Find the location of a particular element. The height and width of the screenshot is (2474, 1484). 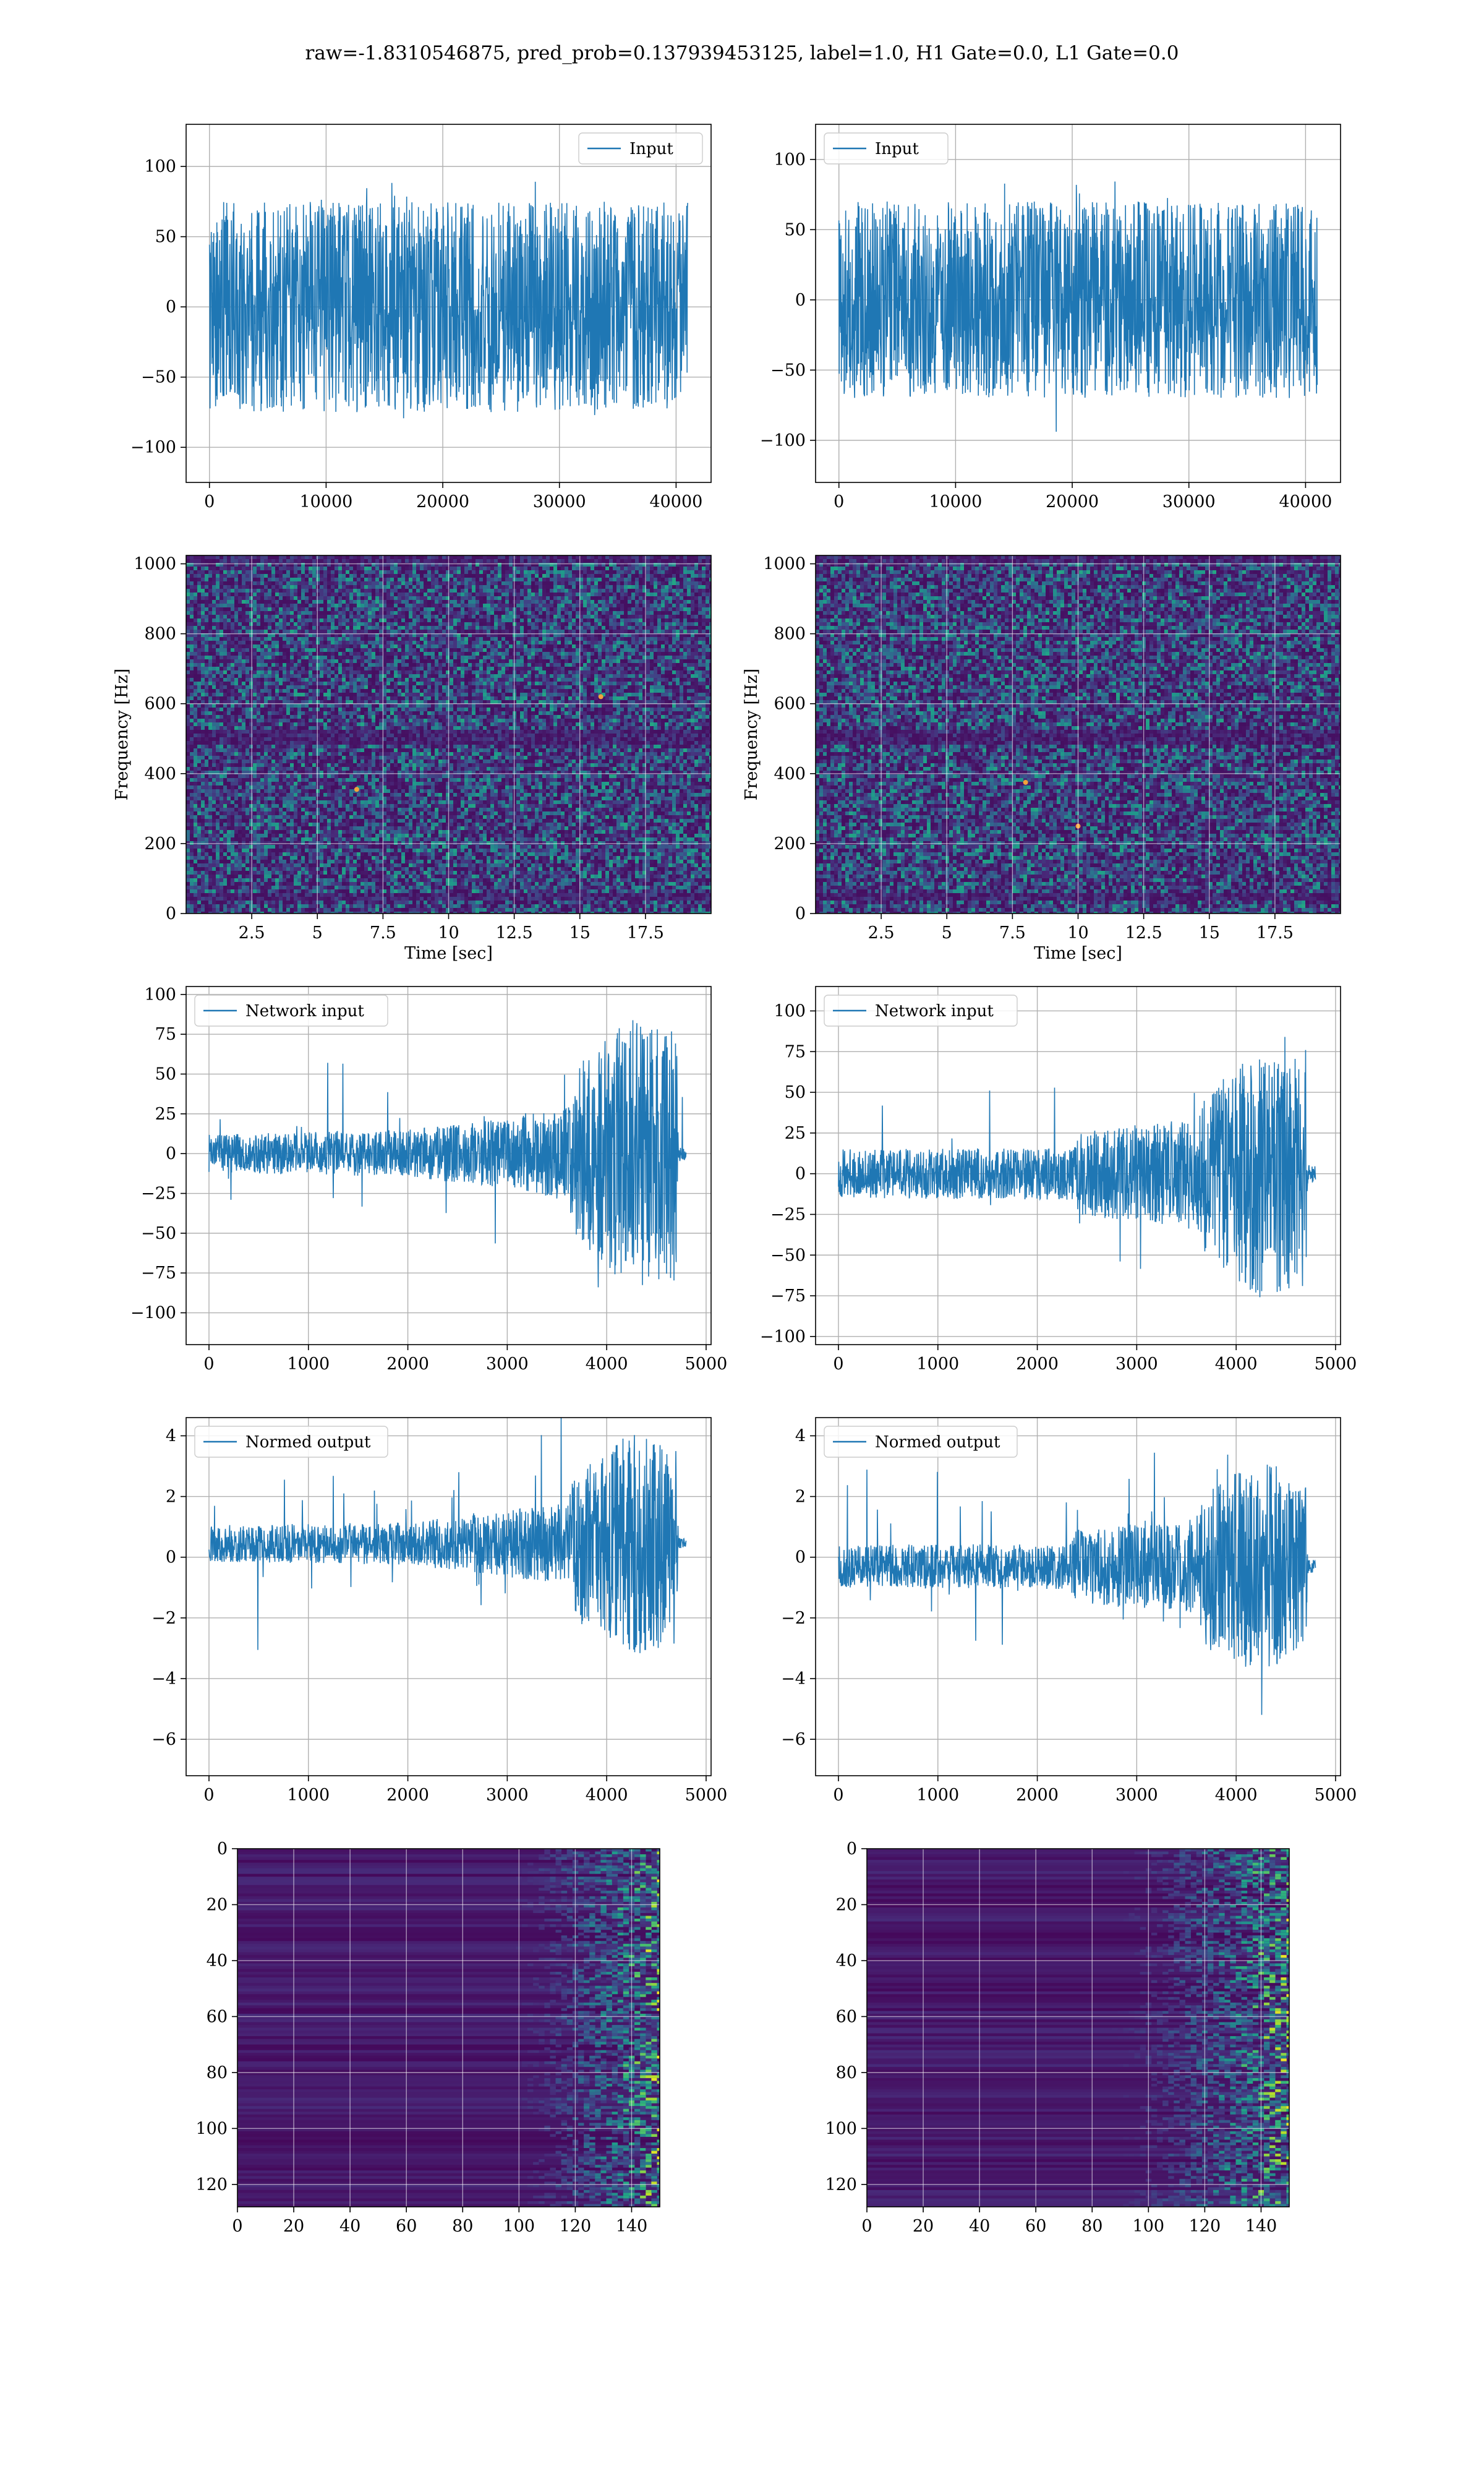

y-tick-label: −4 is located at coordinates (793, 1679).